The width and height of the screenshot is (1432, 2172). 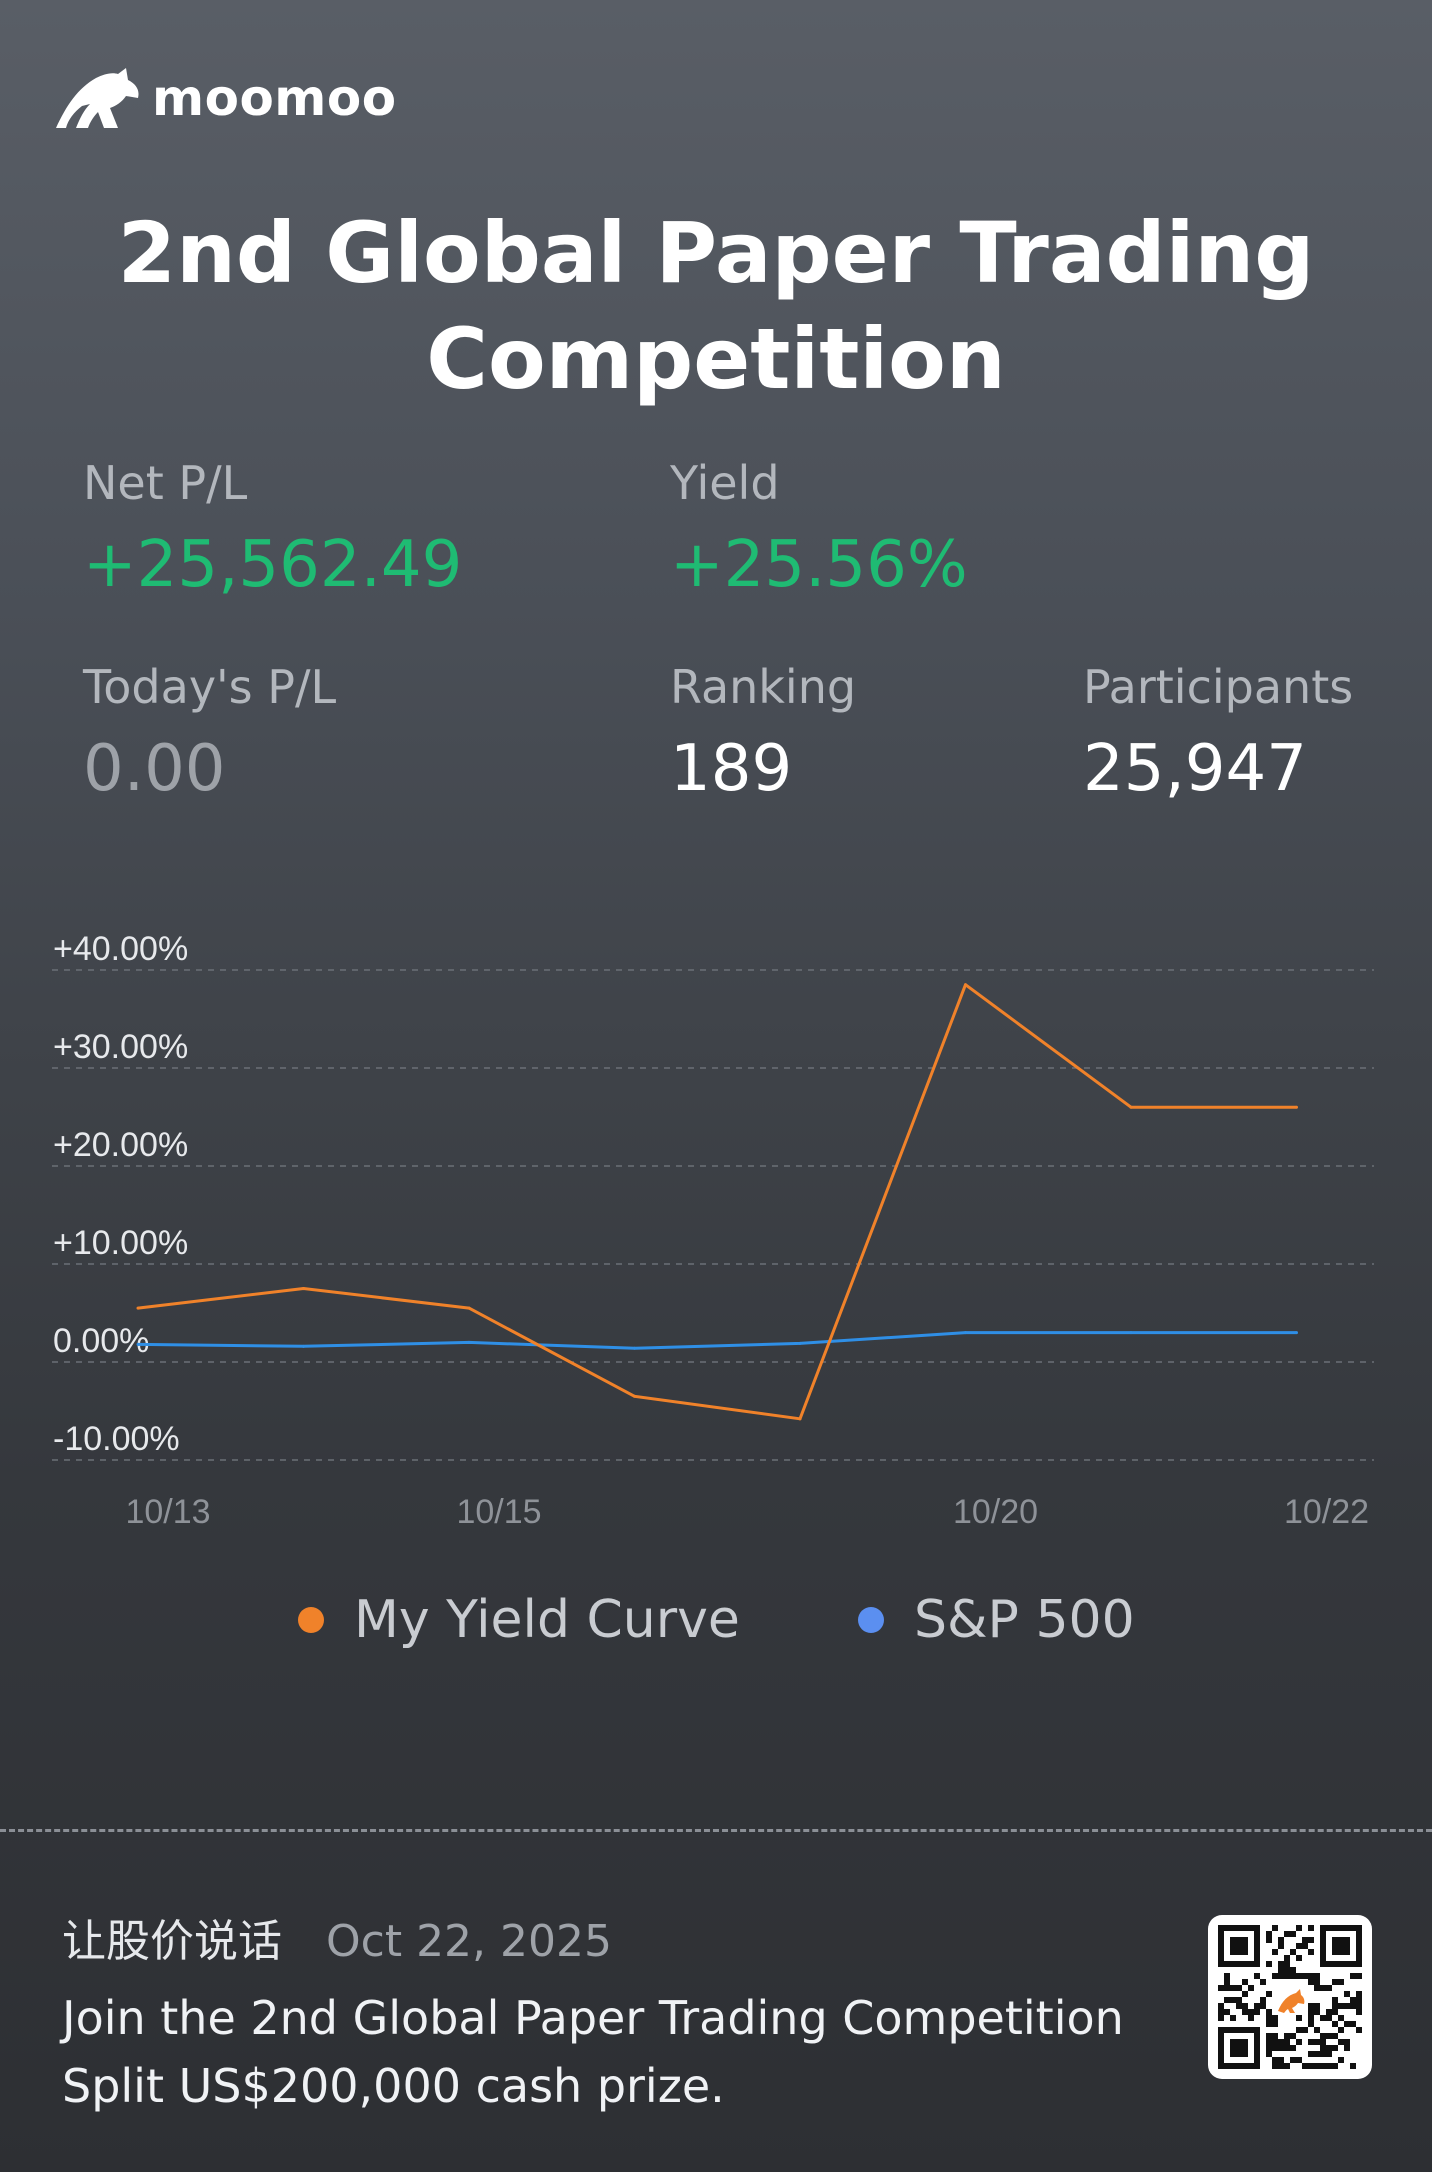 I want to click on y-tick-label: +30.00%, so click(x=120, y=1047).